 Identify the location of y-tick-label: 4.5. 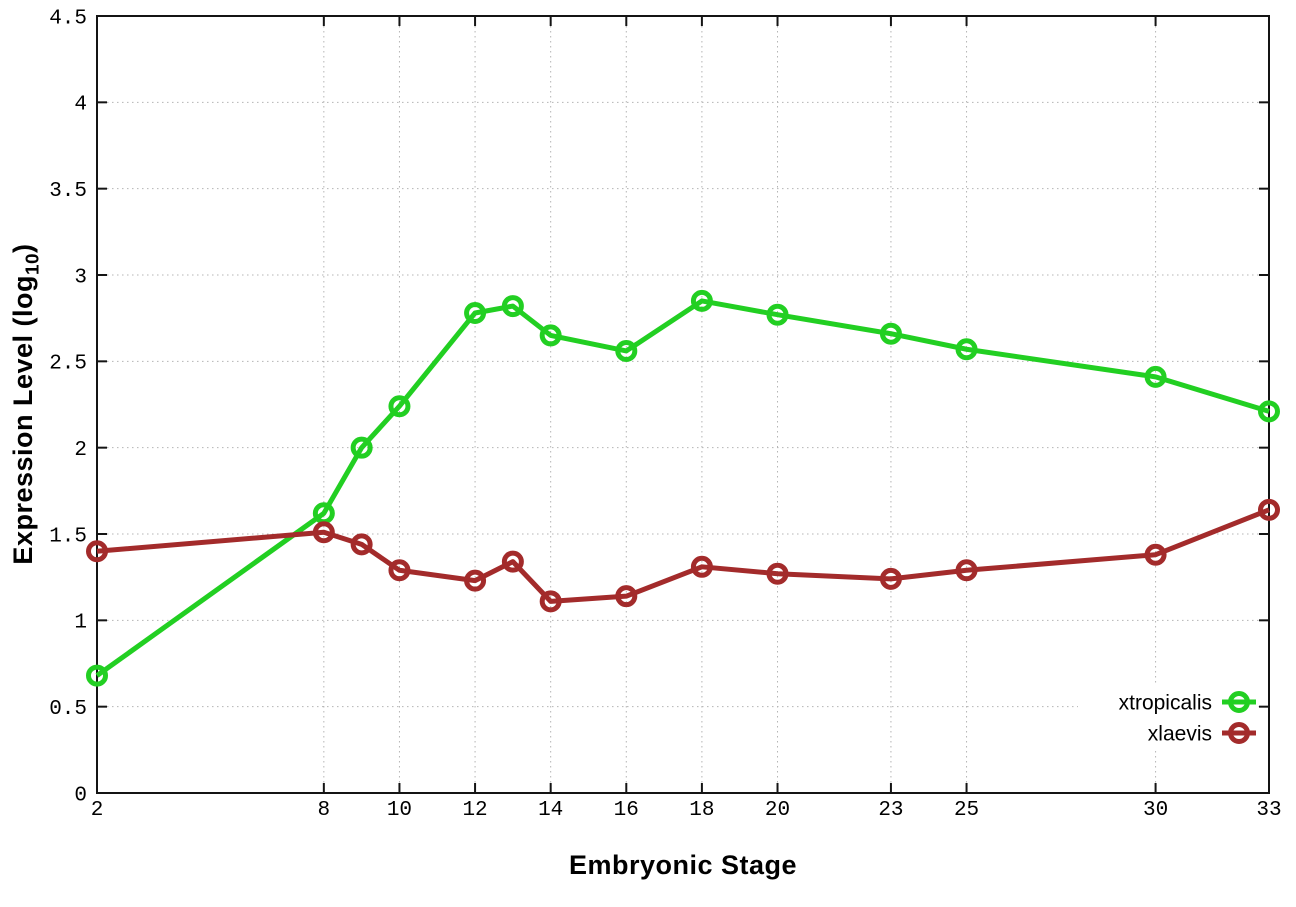
(68, 18).